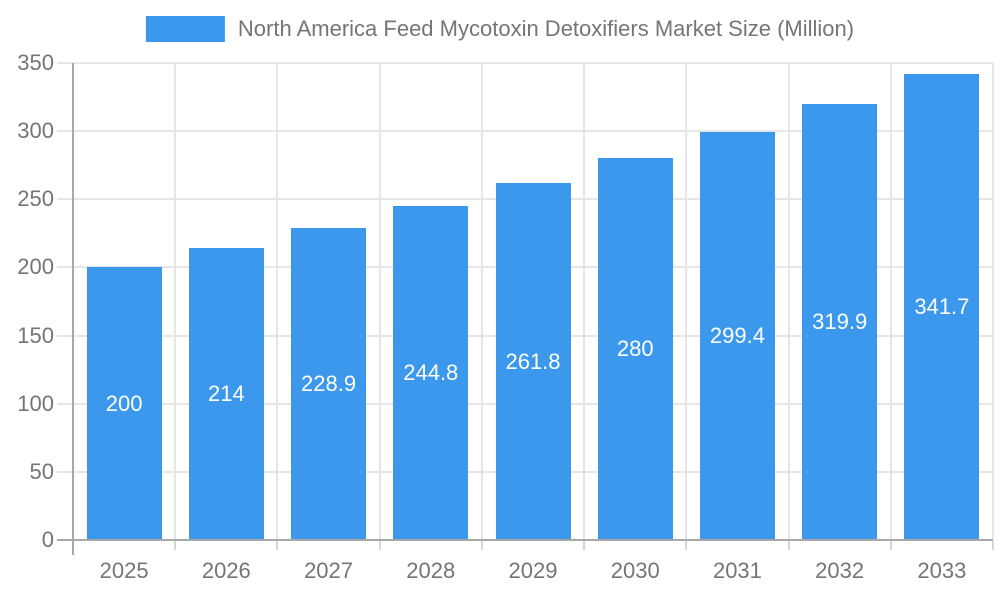 The image size is (1000, 600). Describe the element at coordinates (35, 335) in the screenshot. I see `y-tick-label: 150` at that location.